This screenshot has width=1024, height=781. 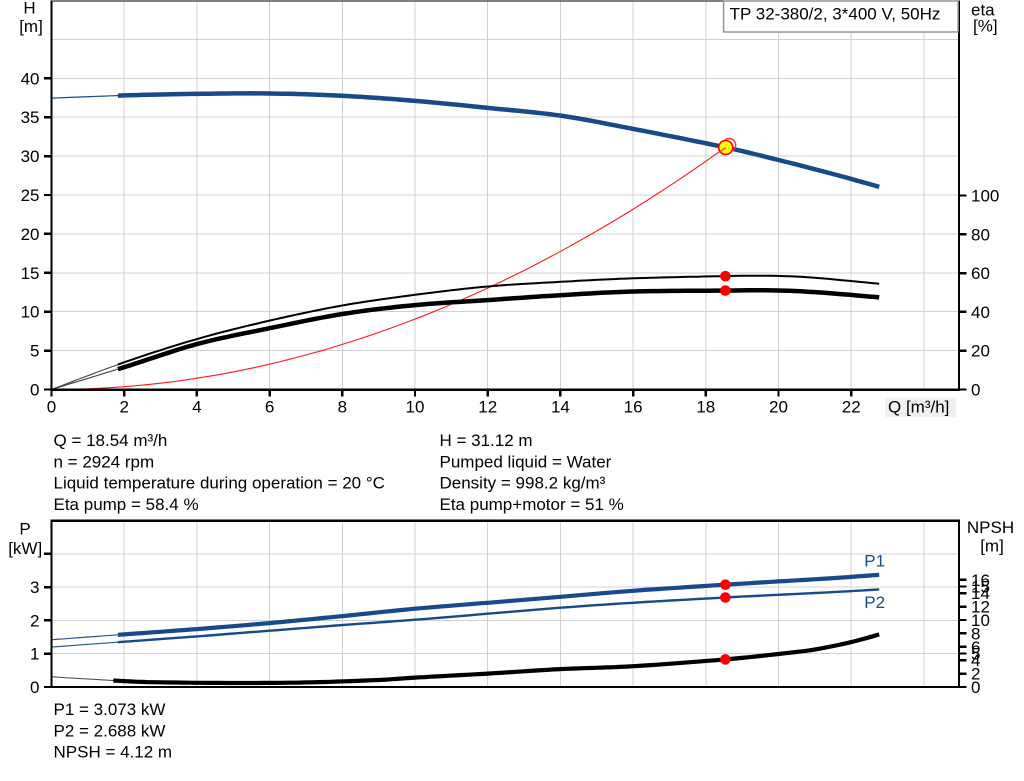 I want to click on svg-text: H = 31.12 m, so click(x=486, y=440).